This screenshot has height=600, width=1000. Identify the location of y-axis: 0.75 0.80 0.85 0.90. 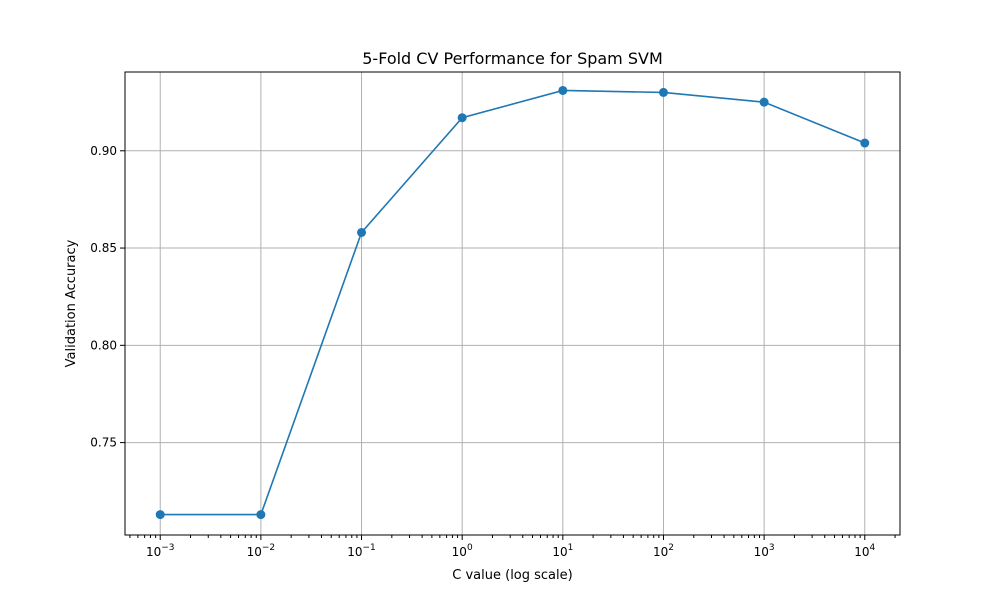
(107, 297).